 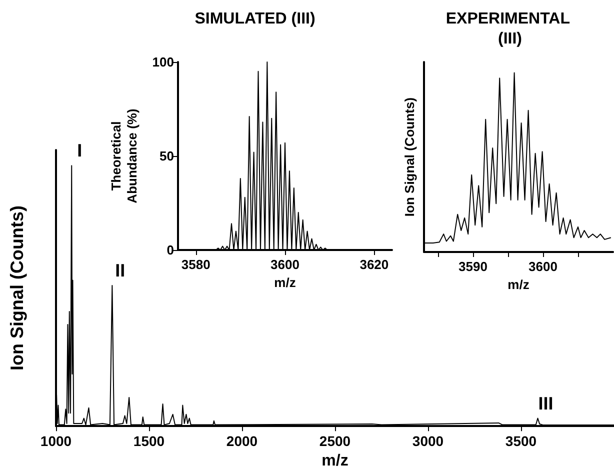 What do you see at coordinates (546, 403) in the screenshot?
I see `annotation: III` at bounding box center [546, 403].